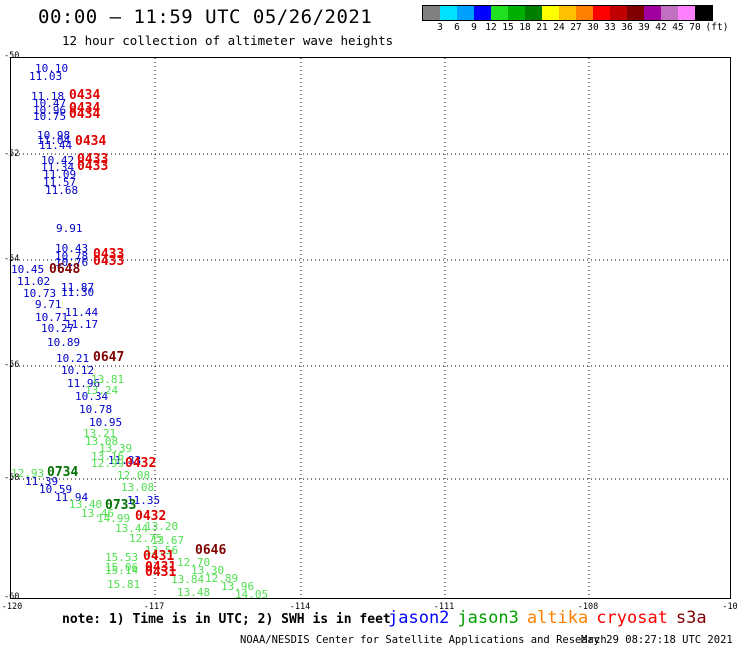 This screenshot has height=650, width=740. Describe the element at coordinates (588, 607) in the screenshot. I see `lon-label: -108` at that location.